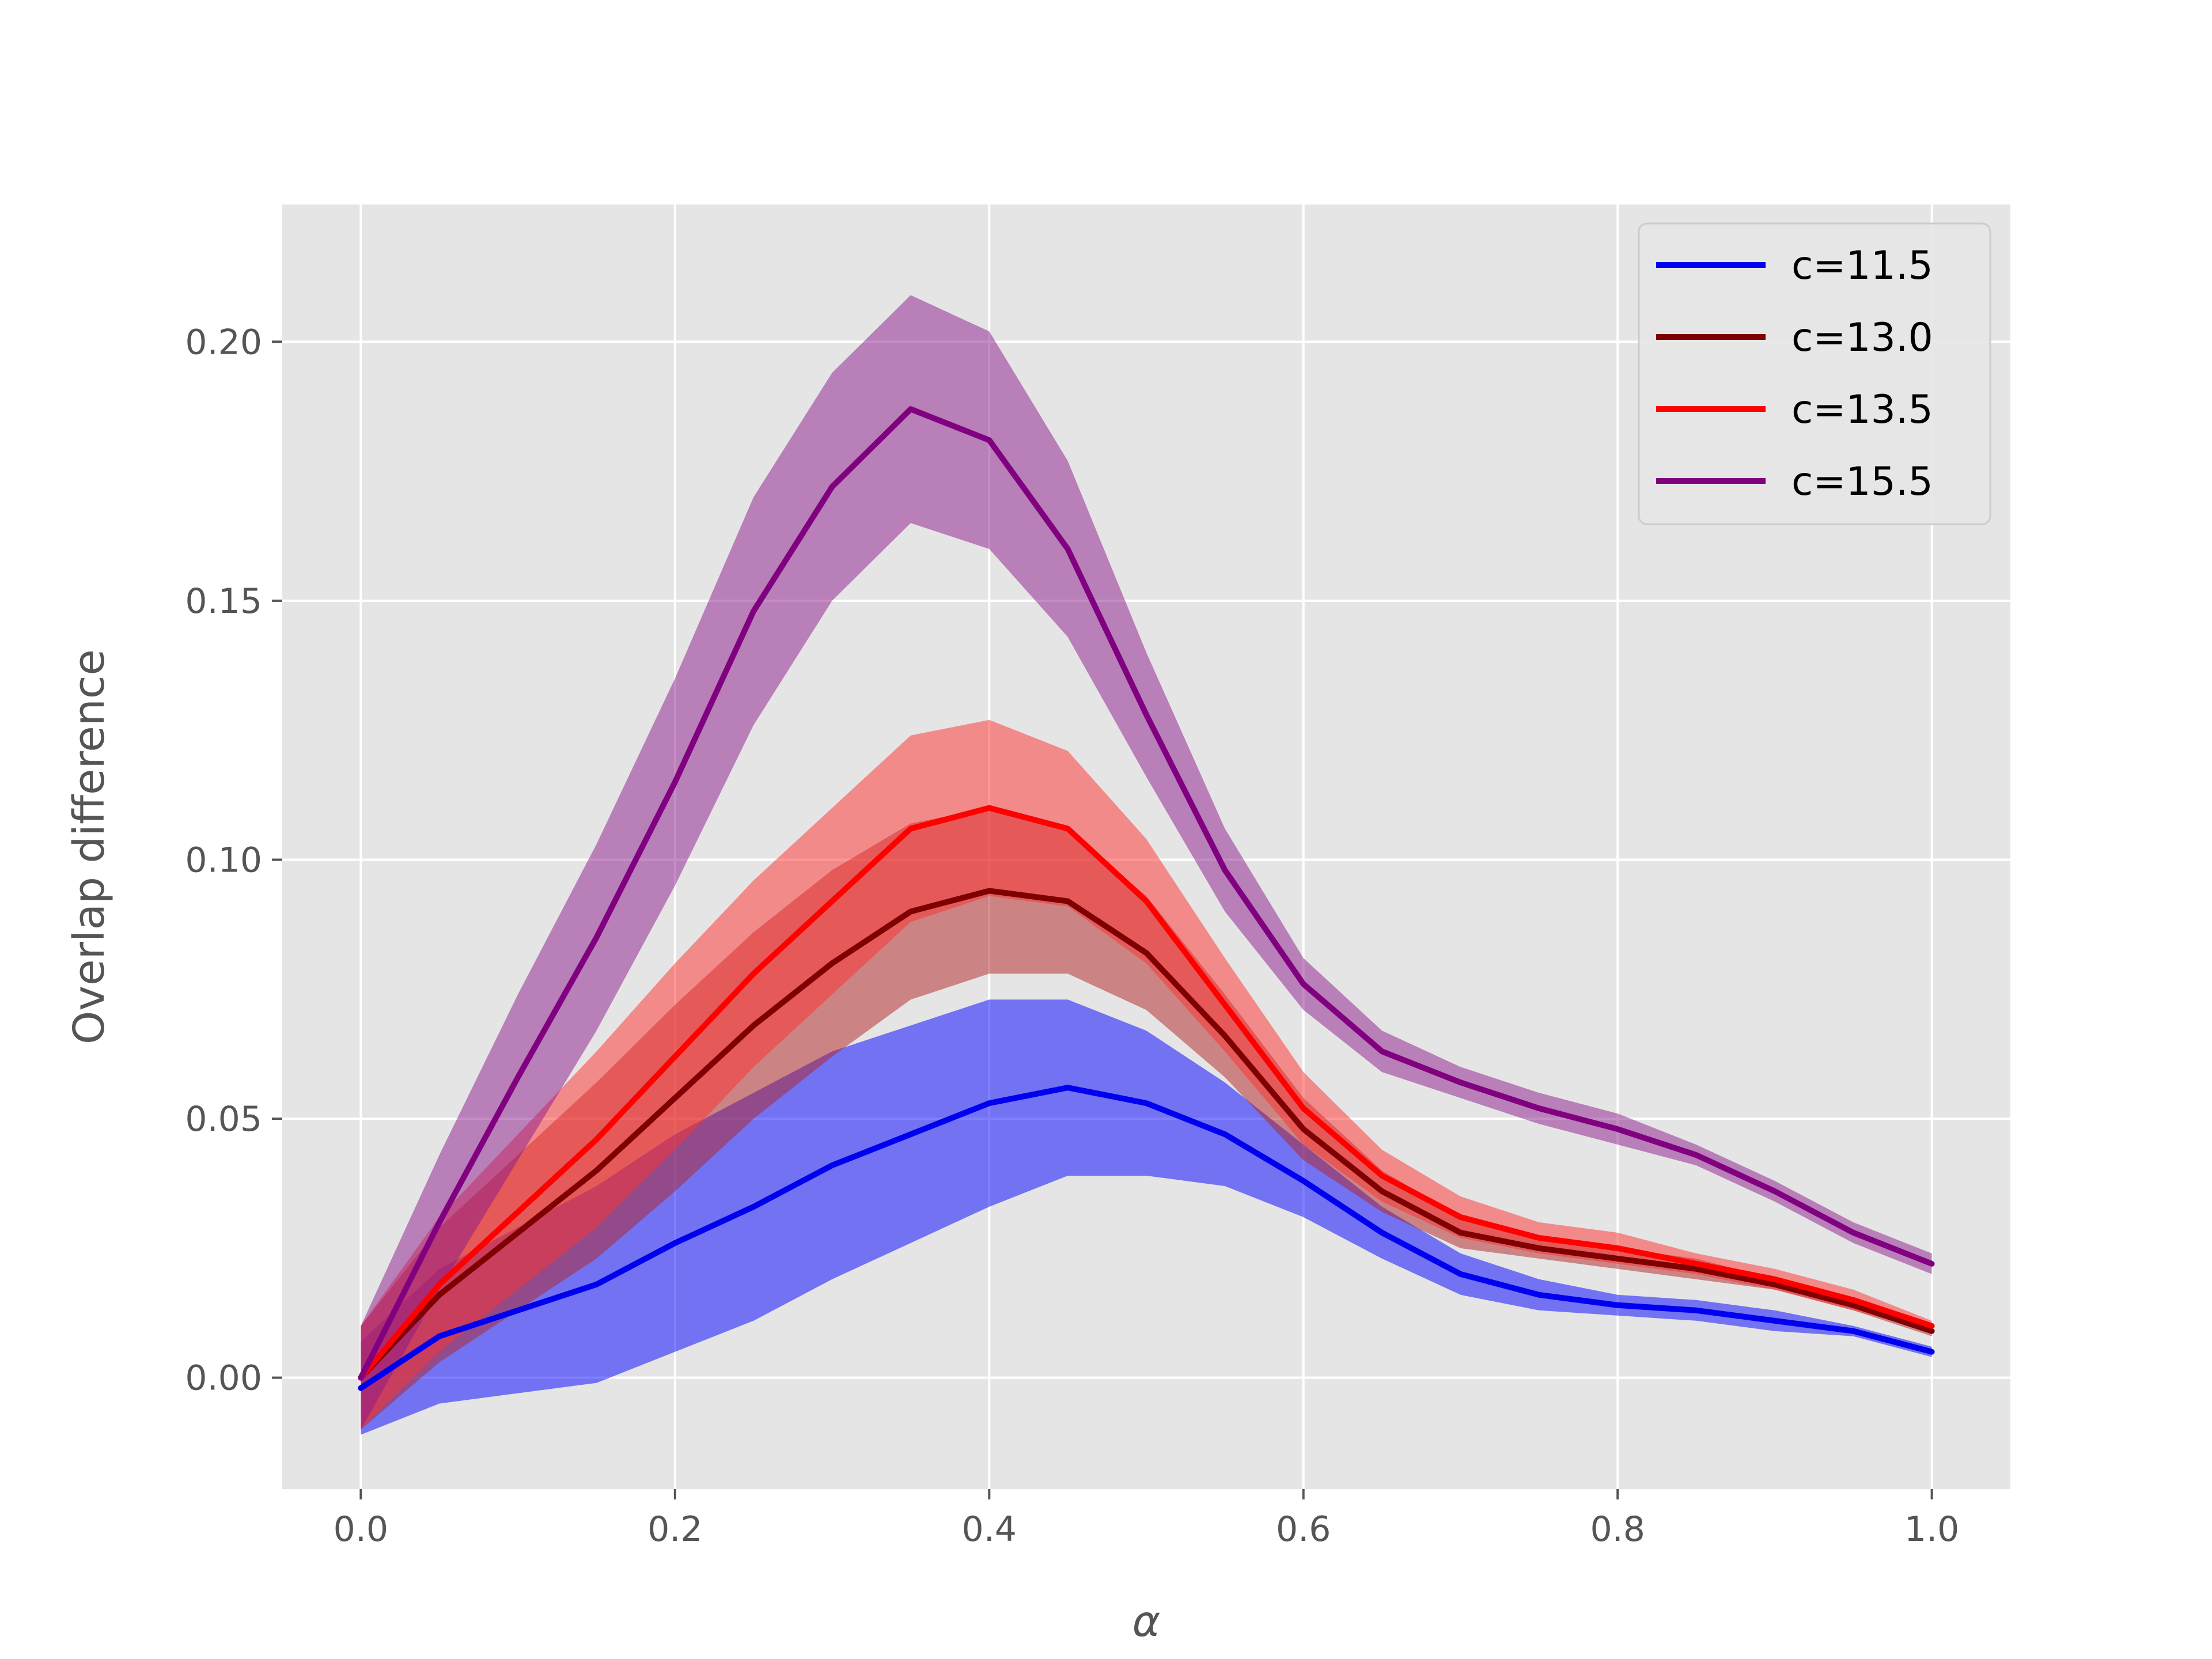  I want to click on y-axis-label: Overlap difference, so click(89, 846).